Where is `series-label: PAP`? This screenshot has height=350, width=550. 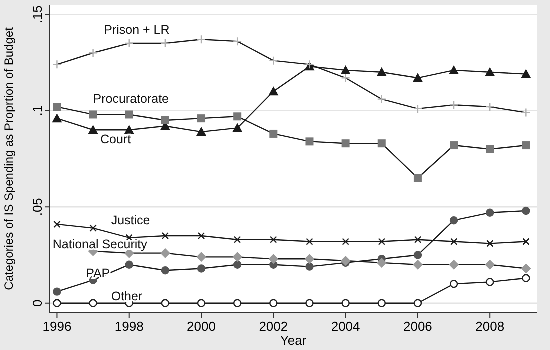
series-label: PAP is located at coordinates (98, 273).